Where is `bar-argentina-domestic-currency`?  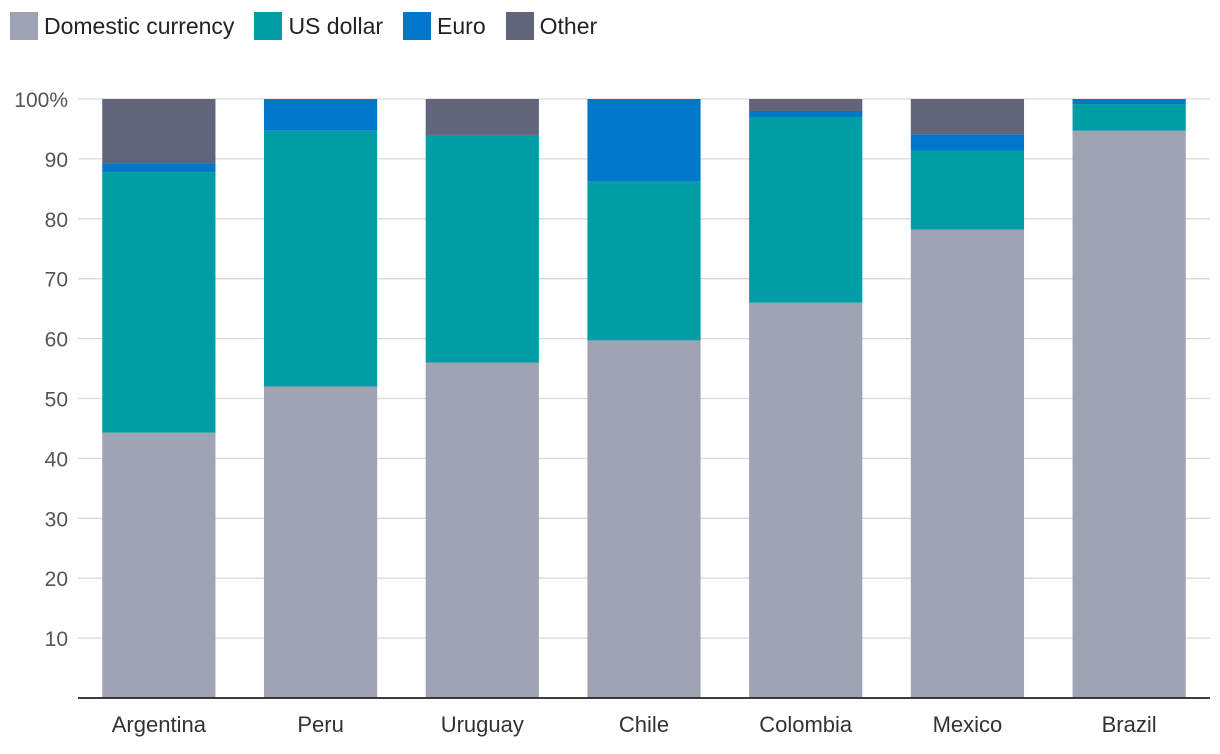 bar-argentina-domestic-currency is located at coordinates (159, 565).